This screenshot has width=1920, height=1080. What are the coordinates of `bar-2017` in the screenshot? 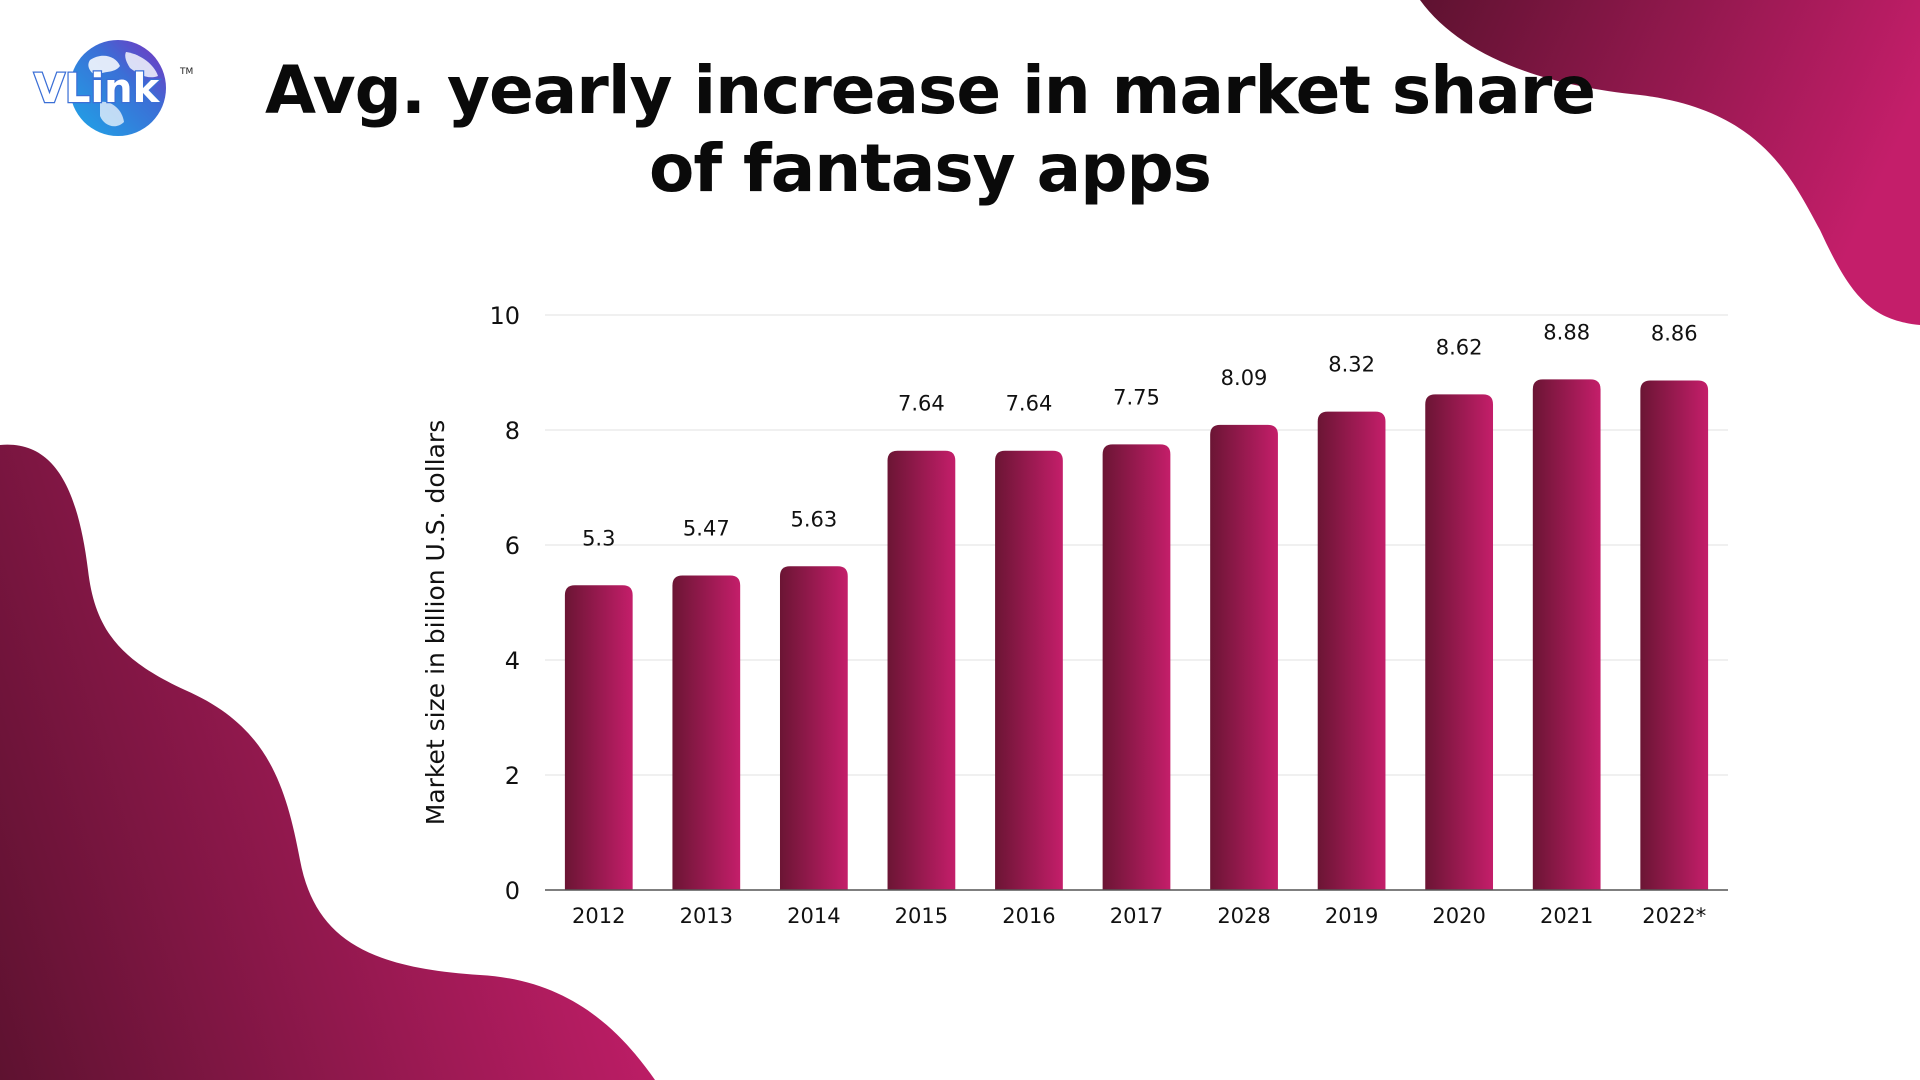 It's located at (1136, 667).